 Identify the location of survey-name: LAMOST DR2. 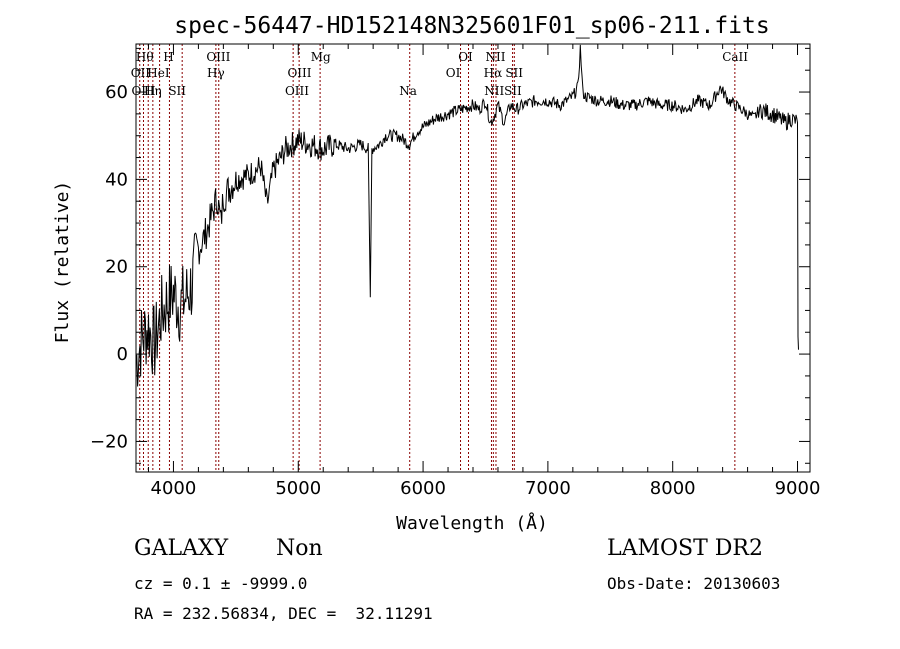
(685, 548).